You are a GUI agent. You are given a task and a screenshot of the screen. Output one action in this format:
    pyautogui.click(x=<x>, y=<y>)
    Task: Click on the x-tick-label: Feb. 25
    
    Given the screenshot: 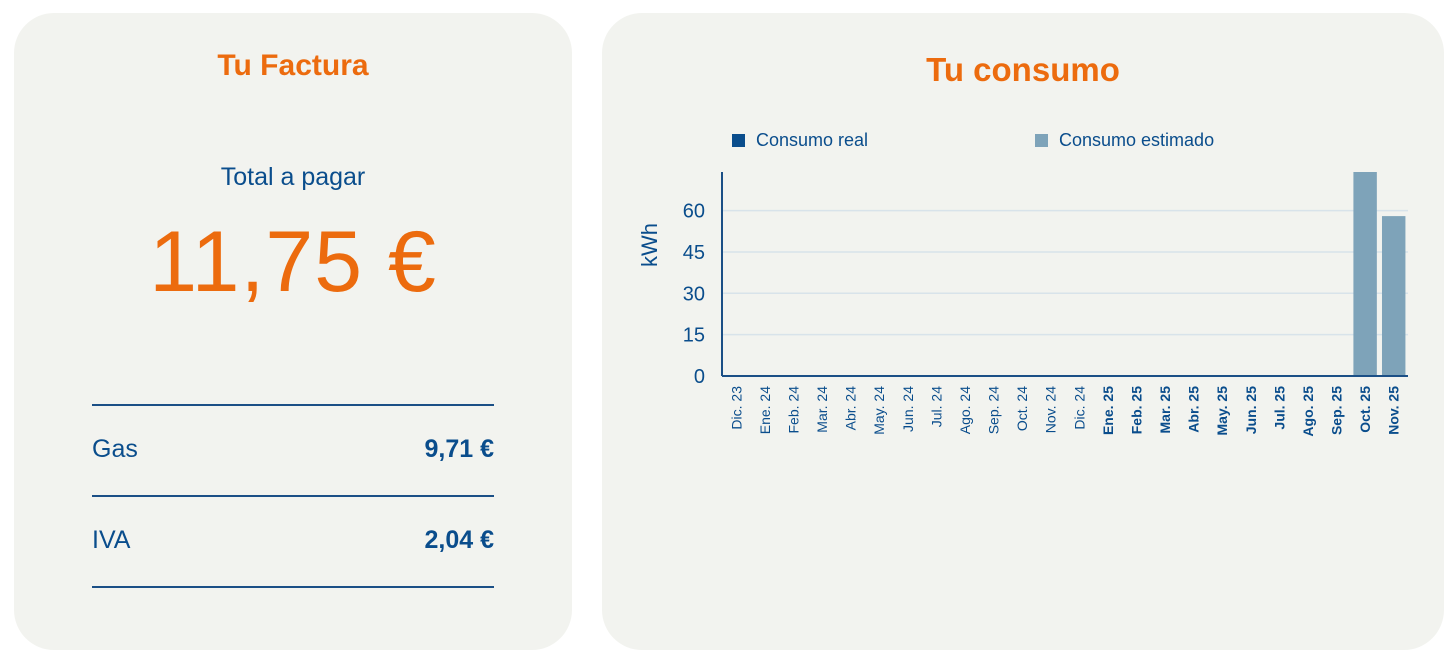 What is the action you would take?
    pyautogui.click(x=1136, y=410)
    